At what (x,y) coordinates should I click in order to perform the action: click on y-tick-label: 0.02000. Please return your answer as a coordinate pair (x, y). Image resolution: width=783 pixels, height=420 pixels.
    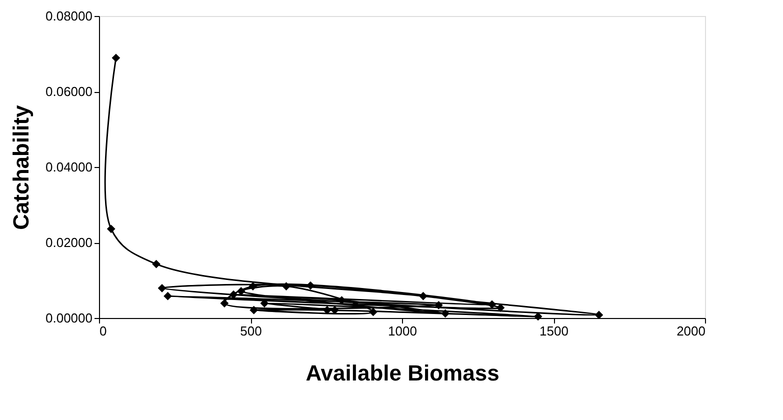
    Looking at the image, I should click on (69, 242).